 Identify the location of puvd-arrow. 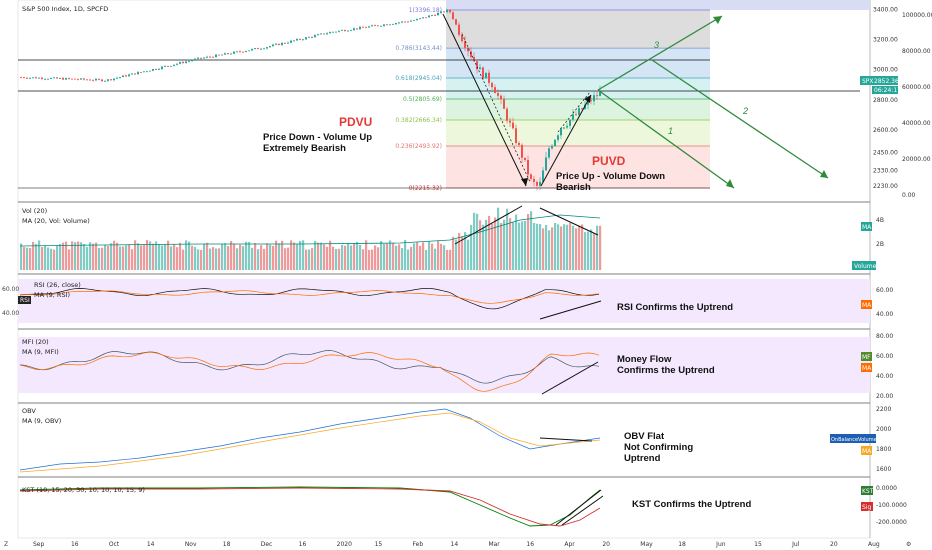
(566, 140).